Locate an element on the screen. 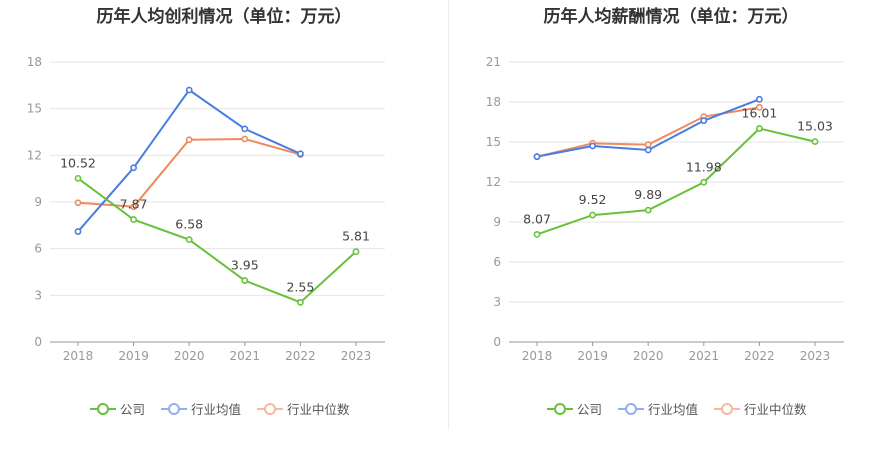 The width and height of the screenshot is (893, 458). data-label: 16.01 is located at coordinates (760, 113).